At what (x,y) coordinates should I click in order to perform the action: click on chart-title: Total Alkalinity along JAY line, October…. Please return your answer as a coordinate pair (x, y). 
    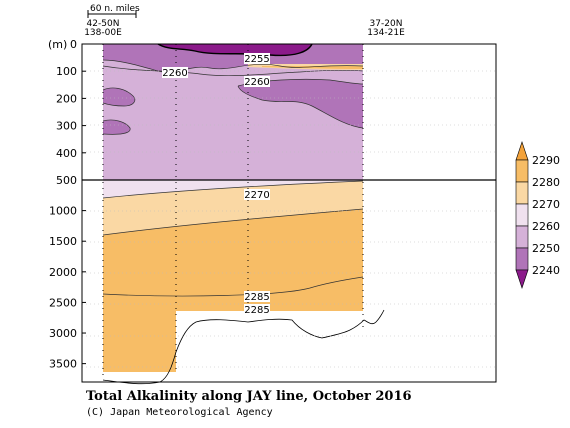
    Looking at the image, I should click on (249, 396).